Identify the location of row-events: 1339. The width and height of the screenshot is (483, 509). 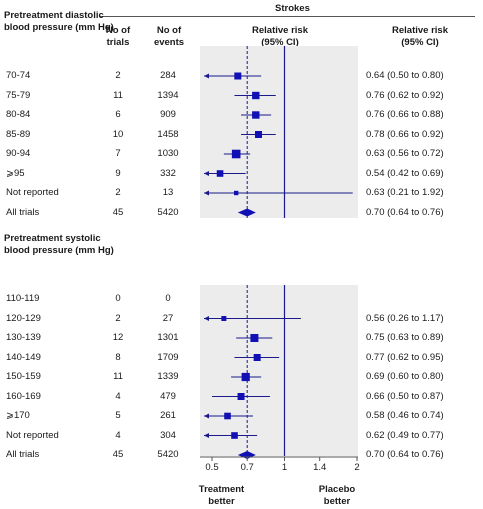
(168, 376).